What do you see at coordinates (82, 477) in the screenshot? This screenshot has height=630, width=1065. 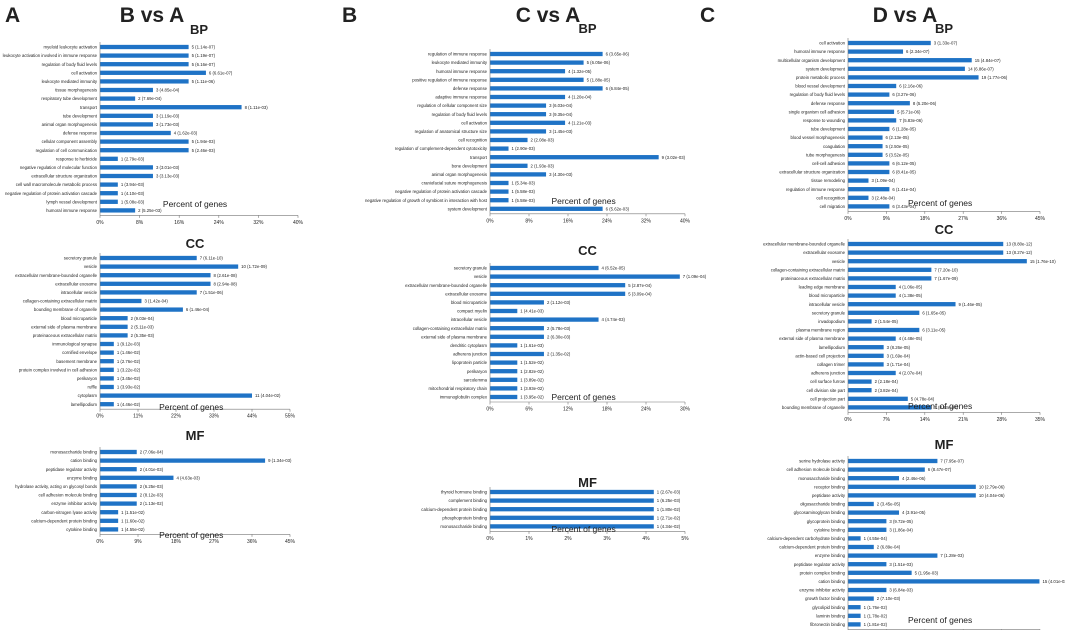 I see `category-label: enzyme binding` at bounding box center [82, 477].